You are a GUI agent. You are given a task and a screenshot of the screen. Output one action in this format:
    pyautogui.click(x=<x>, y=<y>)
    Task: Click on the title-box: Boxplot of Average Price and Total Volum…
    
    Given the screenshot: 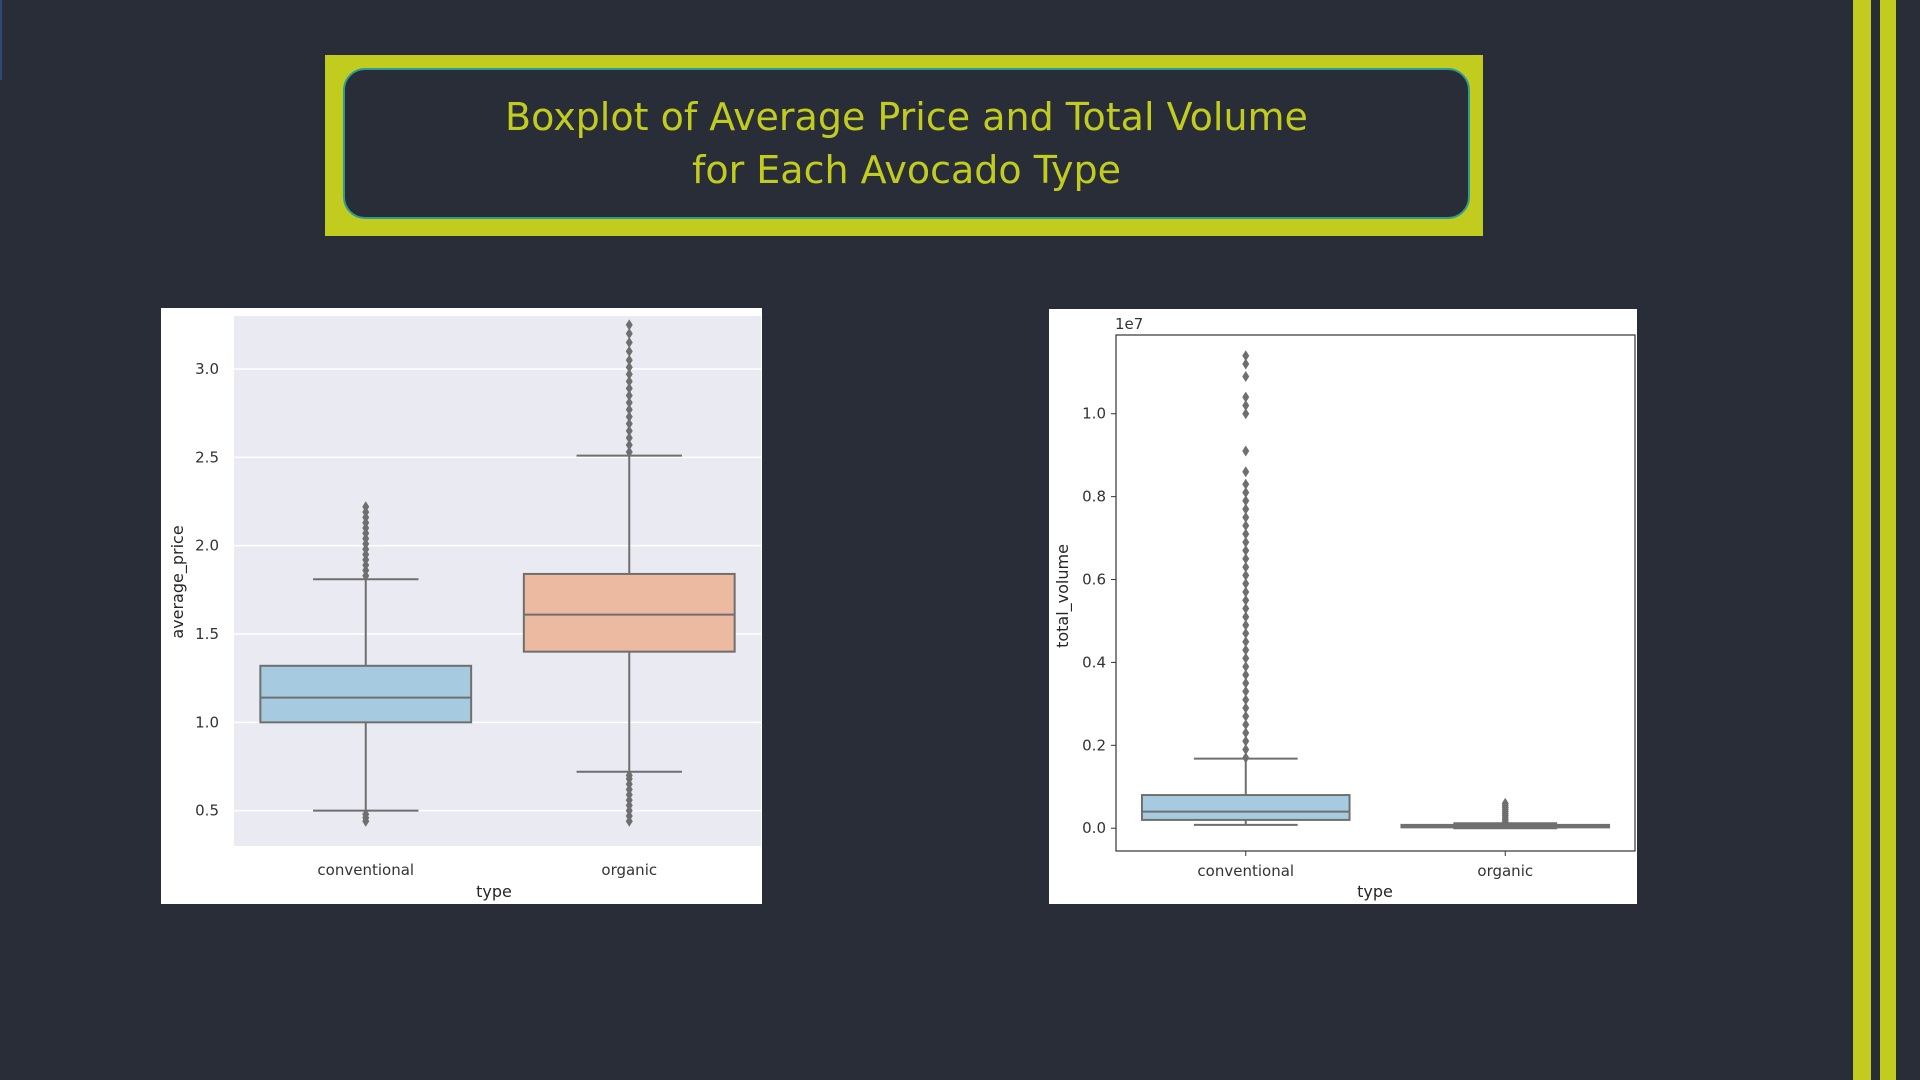 What is the action you would take?
    pyautogui.click(x=906, y=143)
    